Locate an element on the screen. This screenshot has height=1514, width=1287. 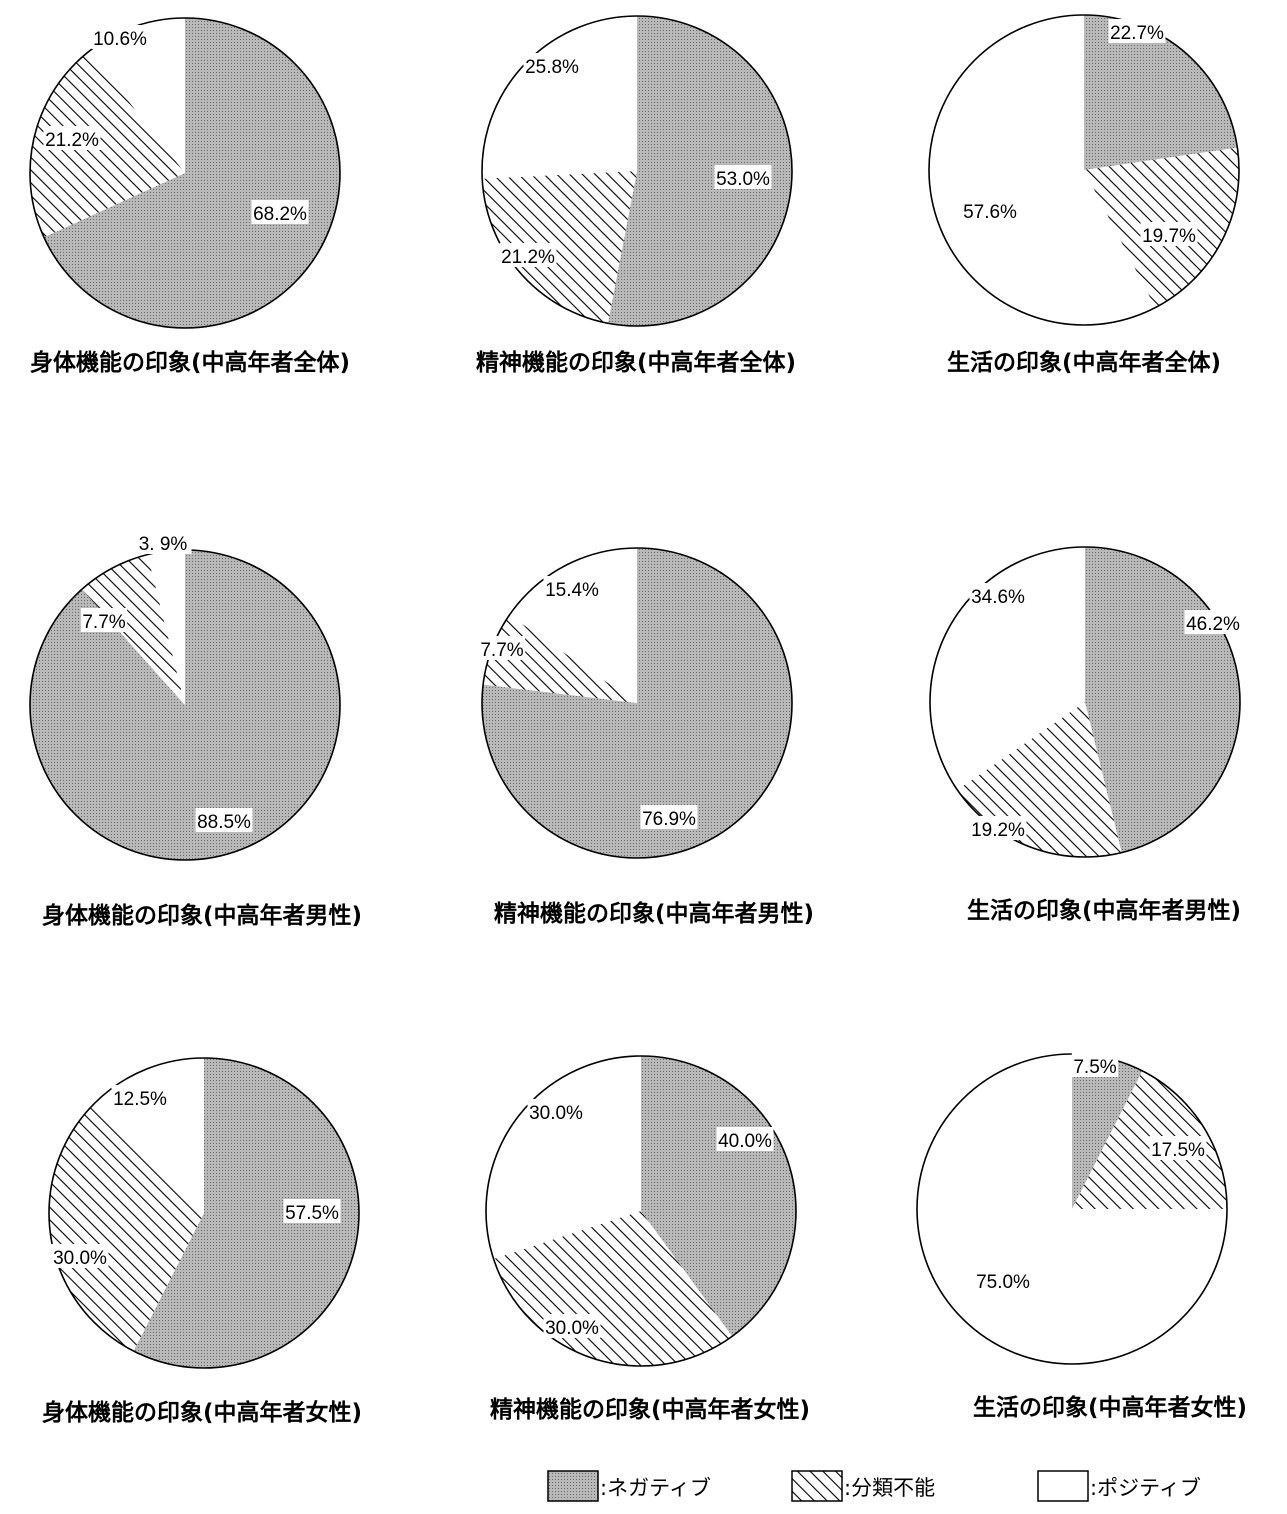
slice-label: 88.5% is located at coordinates (224, 822).